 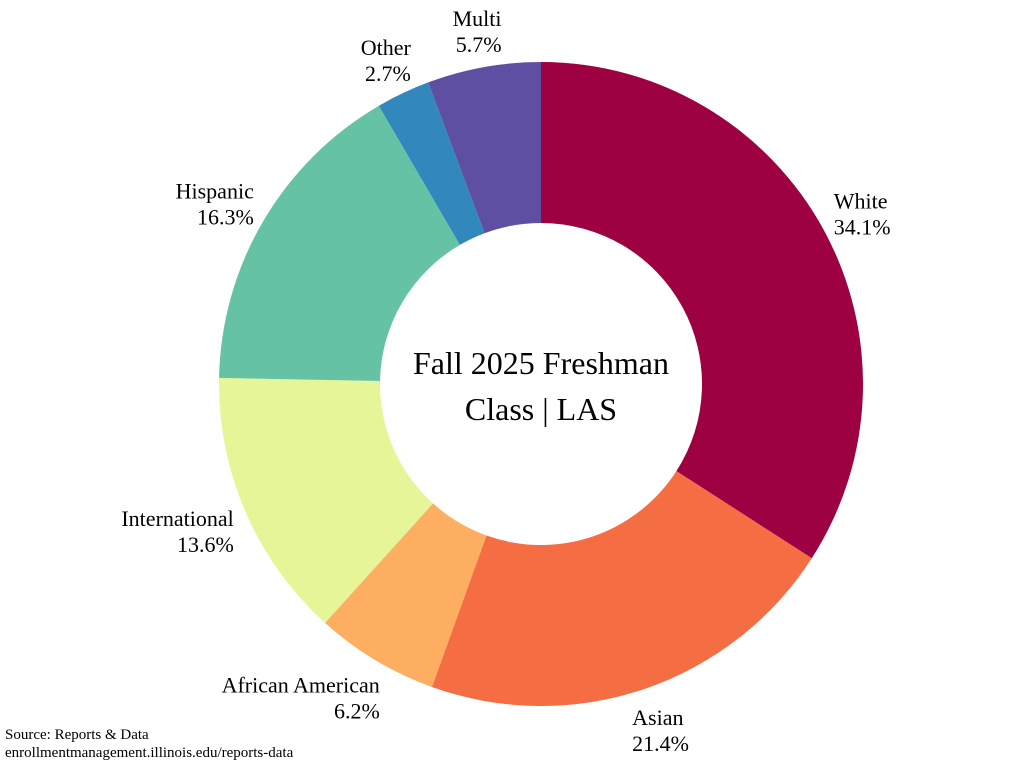 What do you see at coordinates (388, 73) in the screenshot?
I see `slice-value-other: 2.7%` at bounding box center [388, 73].